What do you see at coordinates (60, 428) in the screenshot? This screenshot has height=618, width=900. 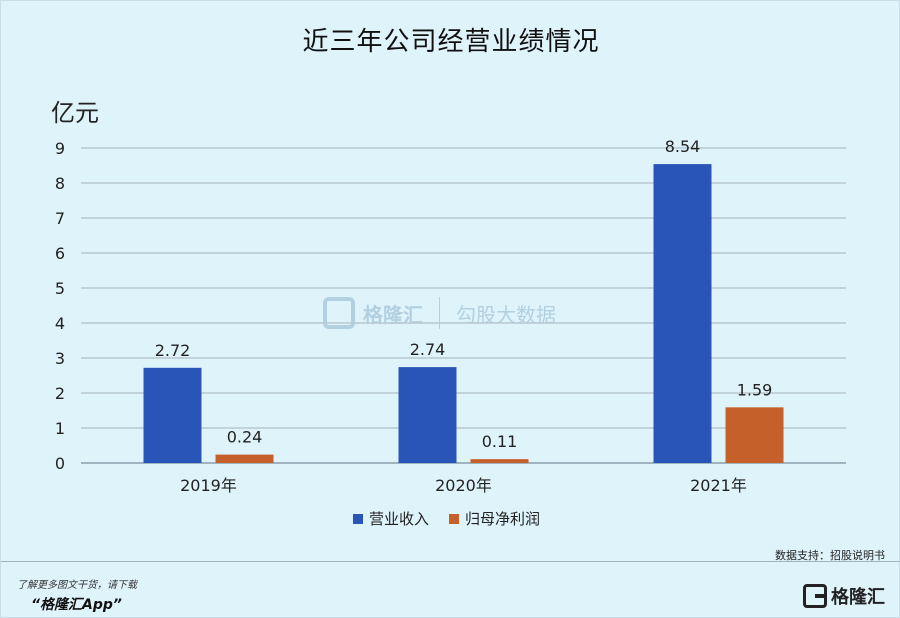 I see `y-tick-label: 1` at bounding box center [60, 428].